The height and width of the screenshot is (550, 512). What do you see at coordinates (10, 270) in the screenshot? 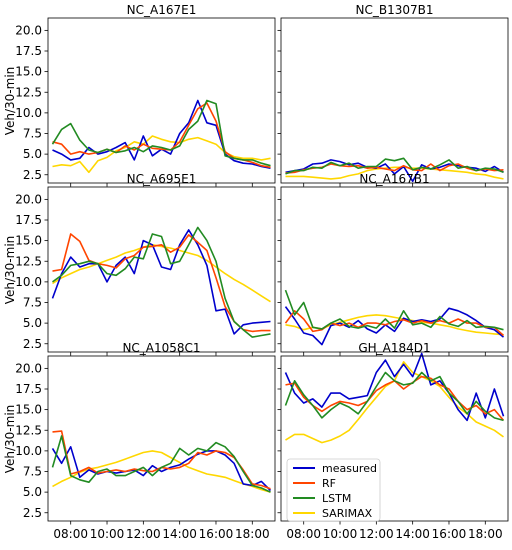
I see `y-axis-label-row-2: Veh/30-min` at bounding box center [10, 270].